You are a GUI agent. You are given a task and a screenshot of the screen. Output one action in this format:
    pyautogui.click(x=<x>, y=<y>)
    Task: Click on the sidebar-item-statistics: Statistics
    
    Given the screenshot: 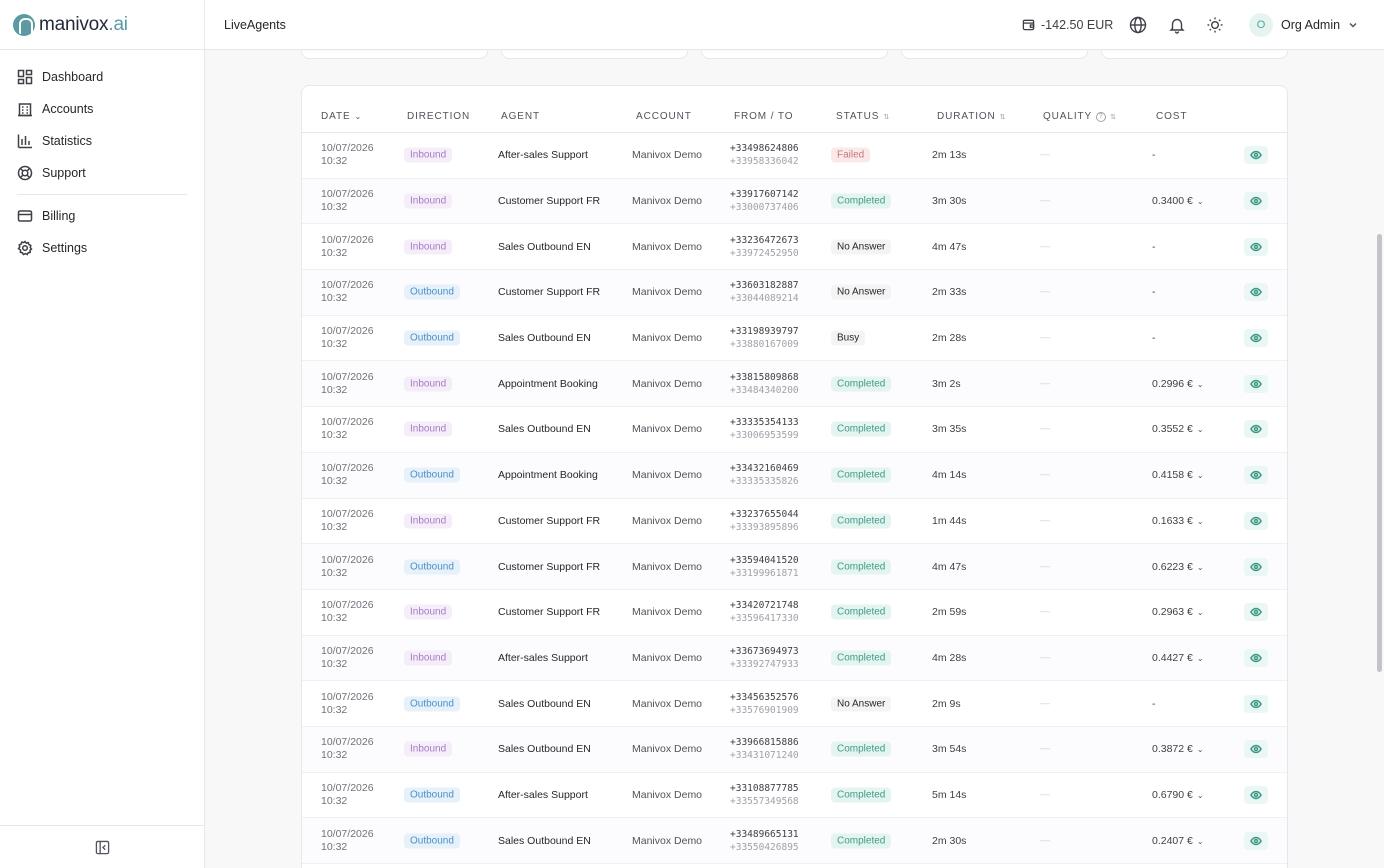 What is the action you would take?
    pyautogui.click(x=102, y=141)
    